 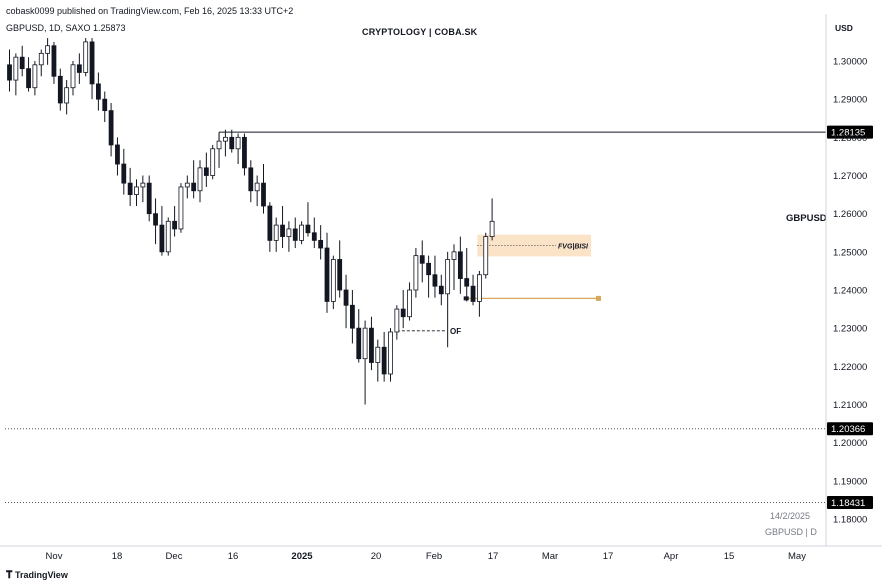 I want to click on symbol-note: GBPUSD | D, so click(x=791, y=532).